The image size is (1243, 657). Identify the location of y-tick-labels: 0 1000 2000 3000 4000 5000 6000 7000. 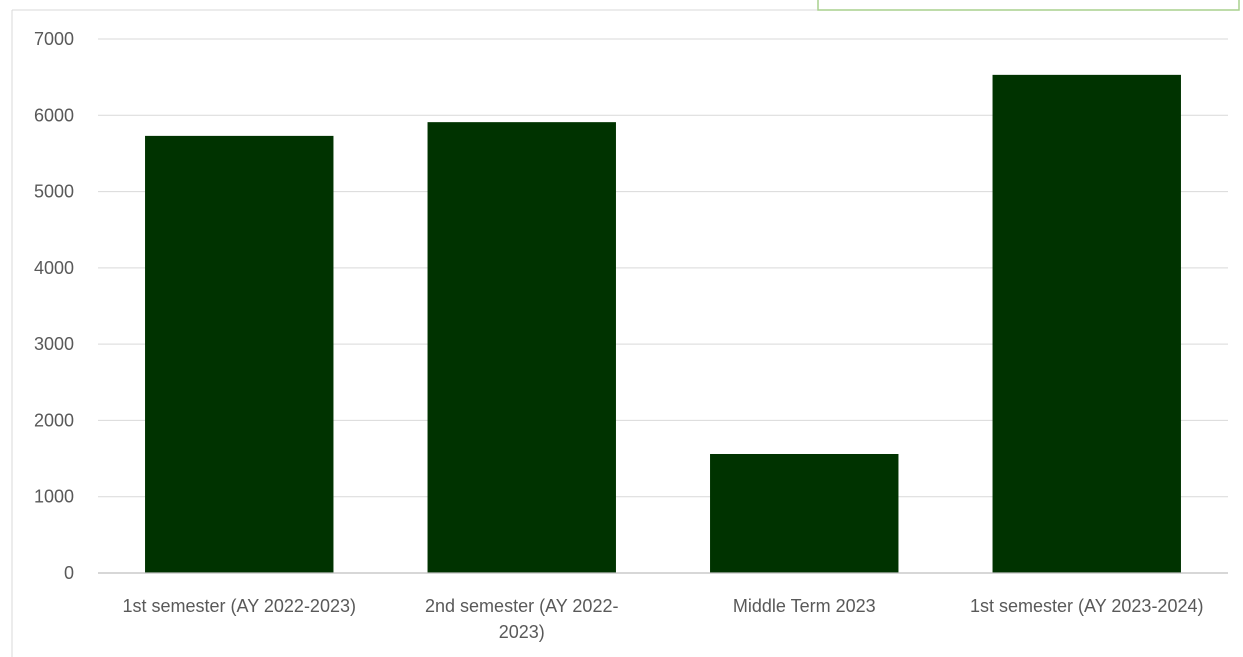
(54, 306).